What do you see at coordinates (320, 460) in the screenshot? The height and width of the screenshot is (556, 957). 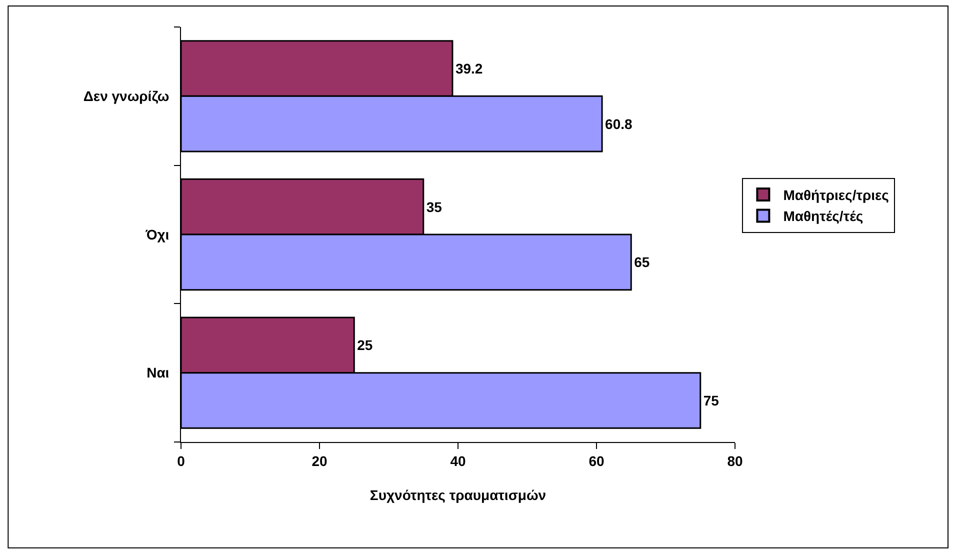 I see `x-tick-label: 20` at bounding box center [320, 460].